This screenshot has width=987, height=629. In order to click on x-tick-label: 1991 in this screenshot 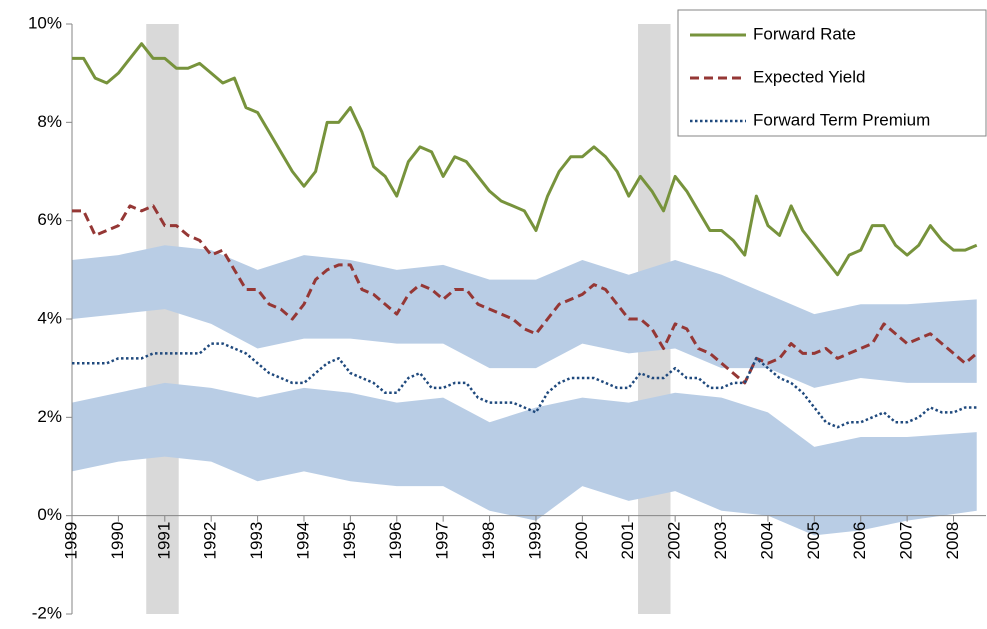, I will do `click(163, 541)`.